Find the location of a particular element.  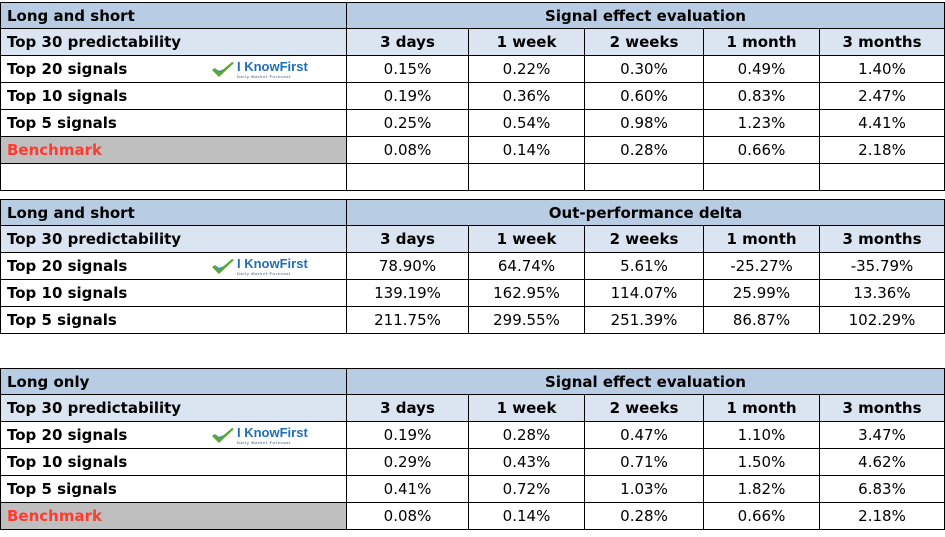

table-title: Long only is located at coordinates (173, 381).